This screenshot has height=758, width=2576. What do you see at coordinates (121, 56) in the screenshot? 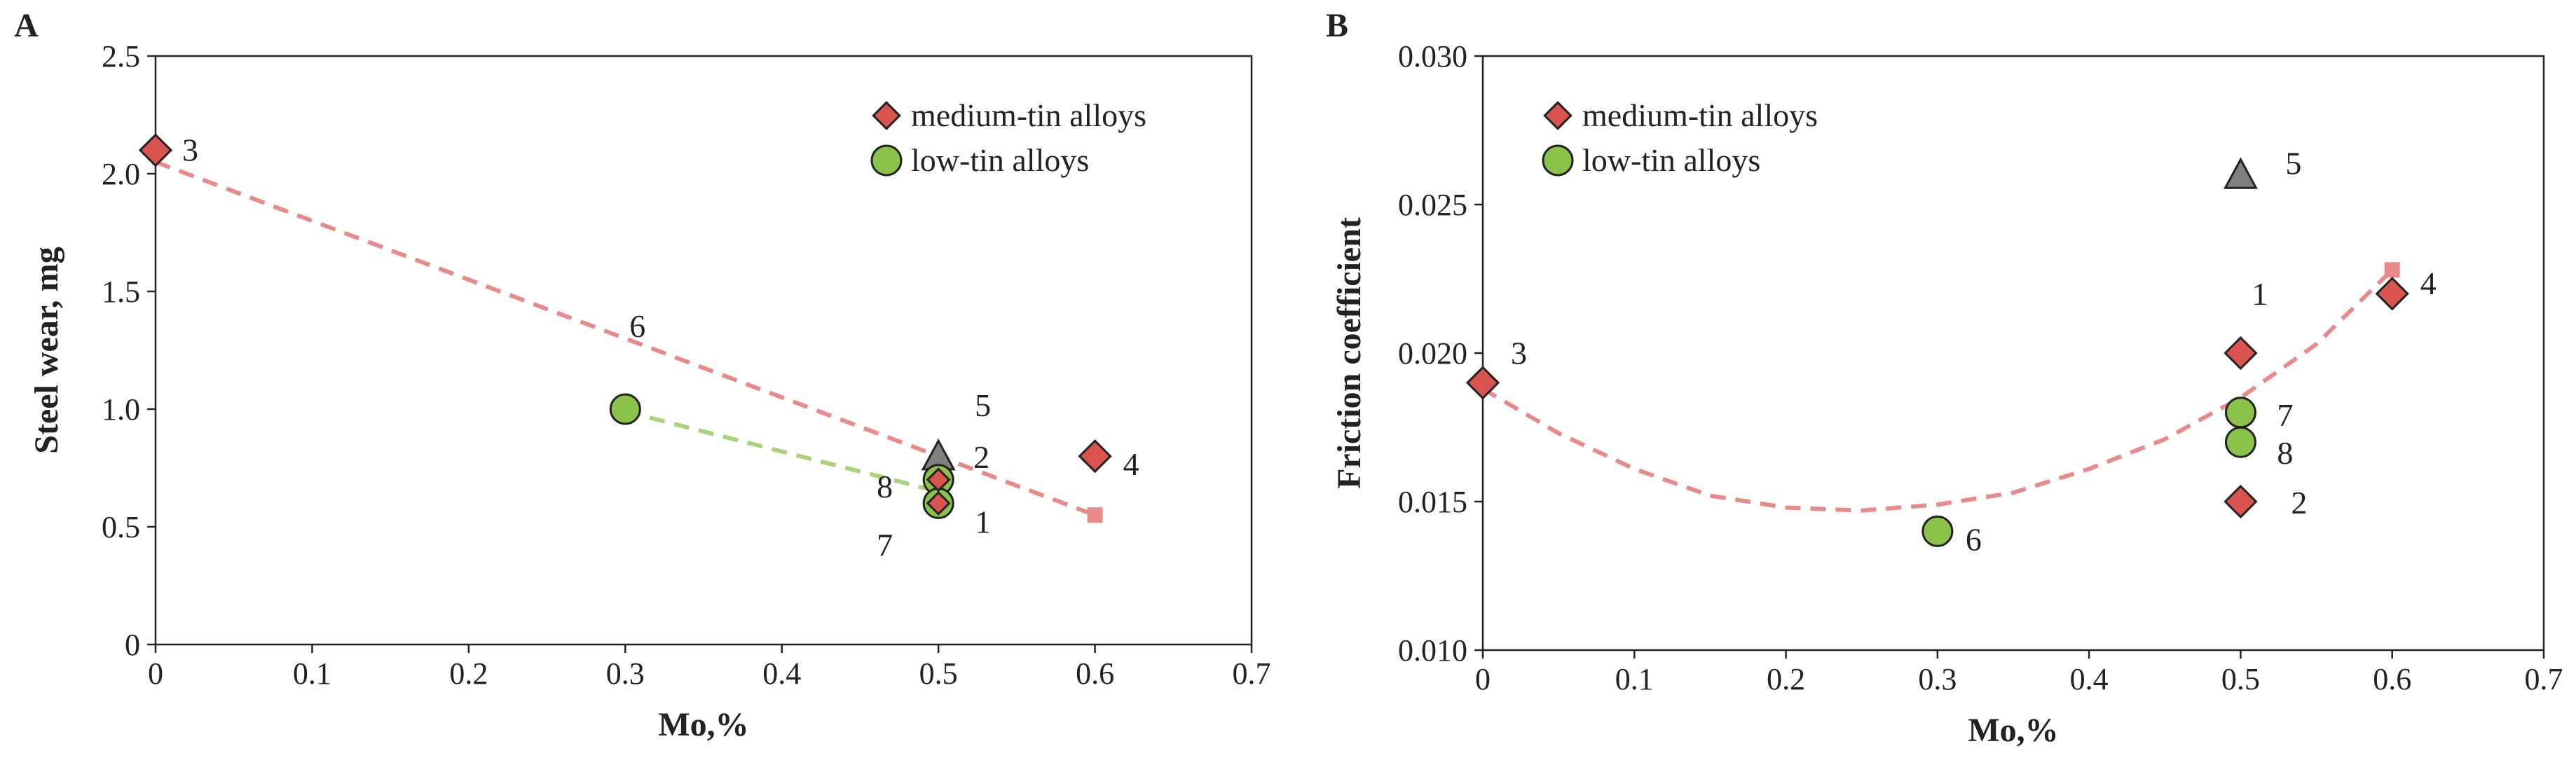
I see `y-tick-label: 2.5` at bounding box center [121, 56].